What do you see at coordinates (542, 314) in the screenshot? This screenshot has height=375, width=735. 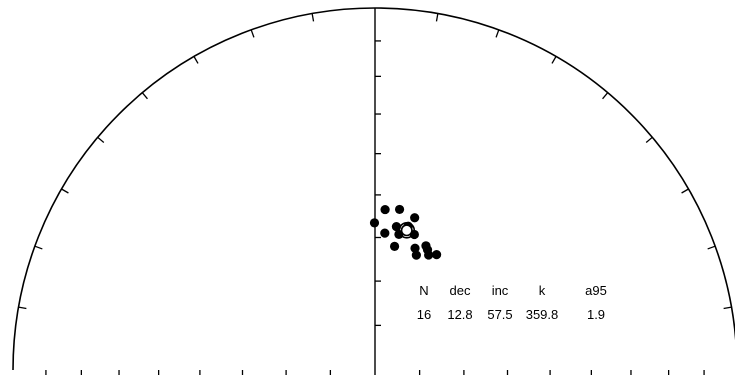 I see `value-k: 359.8` at bounding box center [542, 314].